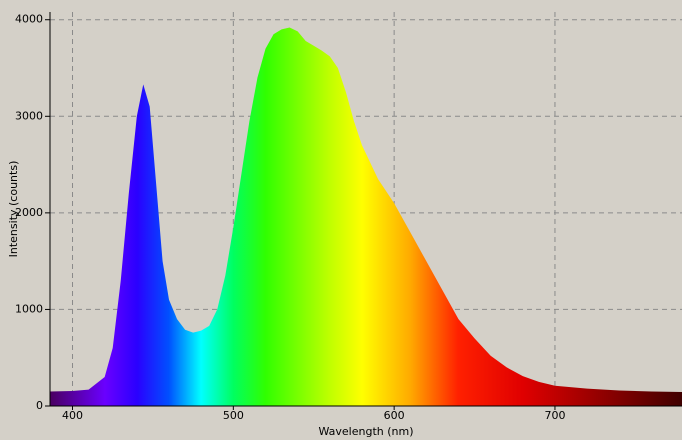  I want to click on y-axis-label: Intensity (counts), so click(13, 209).